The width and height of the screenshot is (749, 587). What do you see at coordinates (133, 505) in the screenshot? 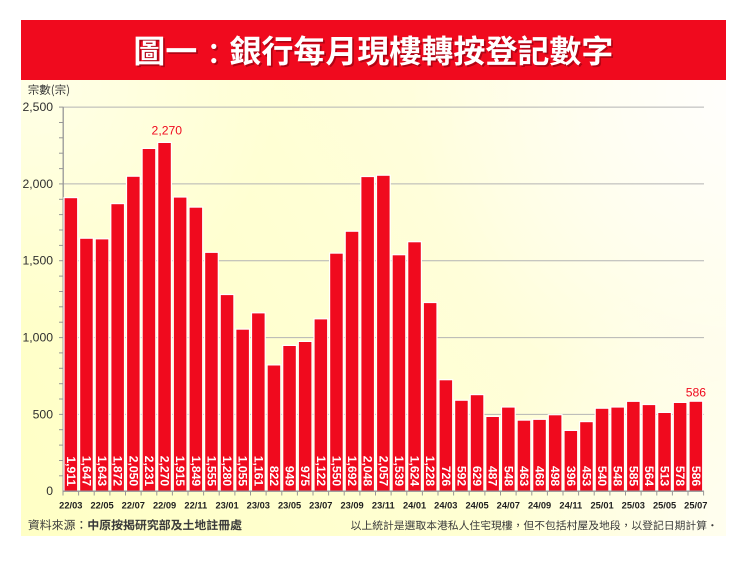
I see `svg-text: 22/07` at bounding box center [133, 505].